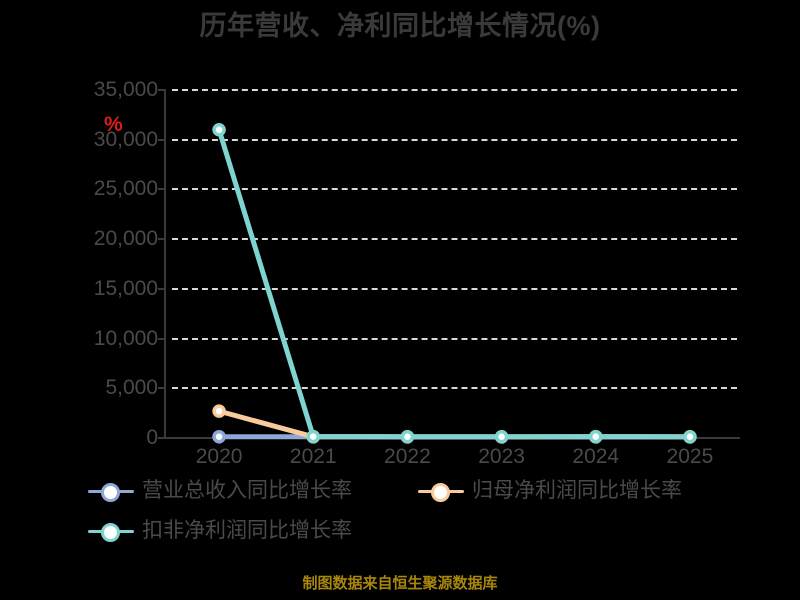 This screenshot has height=600, width=800. Describe the element at coordinates (247, 530) in the screenshot. I see `legend-label: 扣非净利润同比增长率` at that location.